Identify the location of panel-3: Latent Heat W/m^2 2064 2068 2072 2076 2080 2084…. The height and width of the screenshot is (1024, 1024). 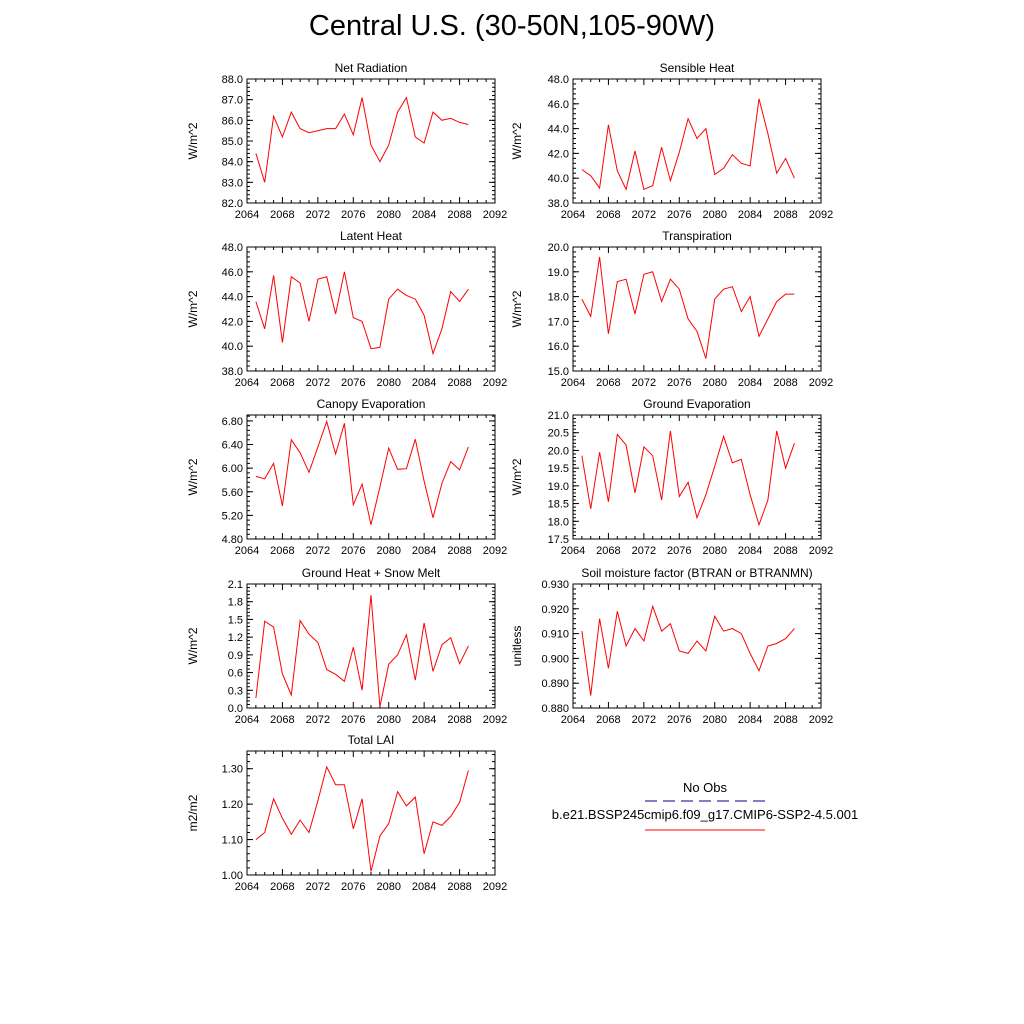
(346, 309).